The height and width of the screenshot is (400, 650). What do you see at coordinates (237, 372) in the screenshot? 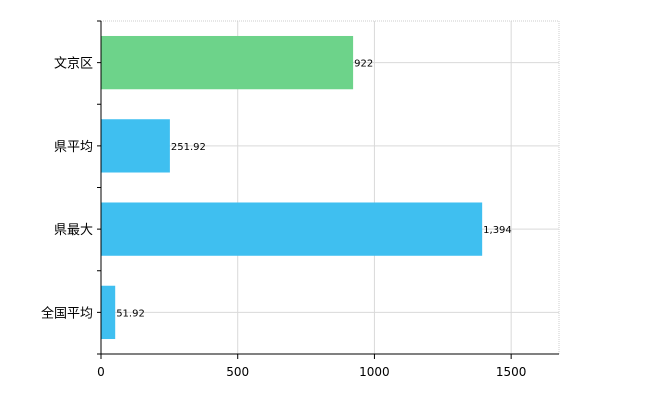
I see `x-tick-label: 500` at bounding box center [237, 372].